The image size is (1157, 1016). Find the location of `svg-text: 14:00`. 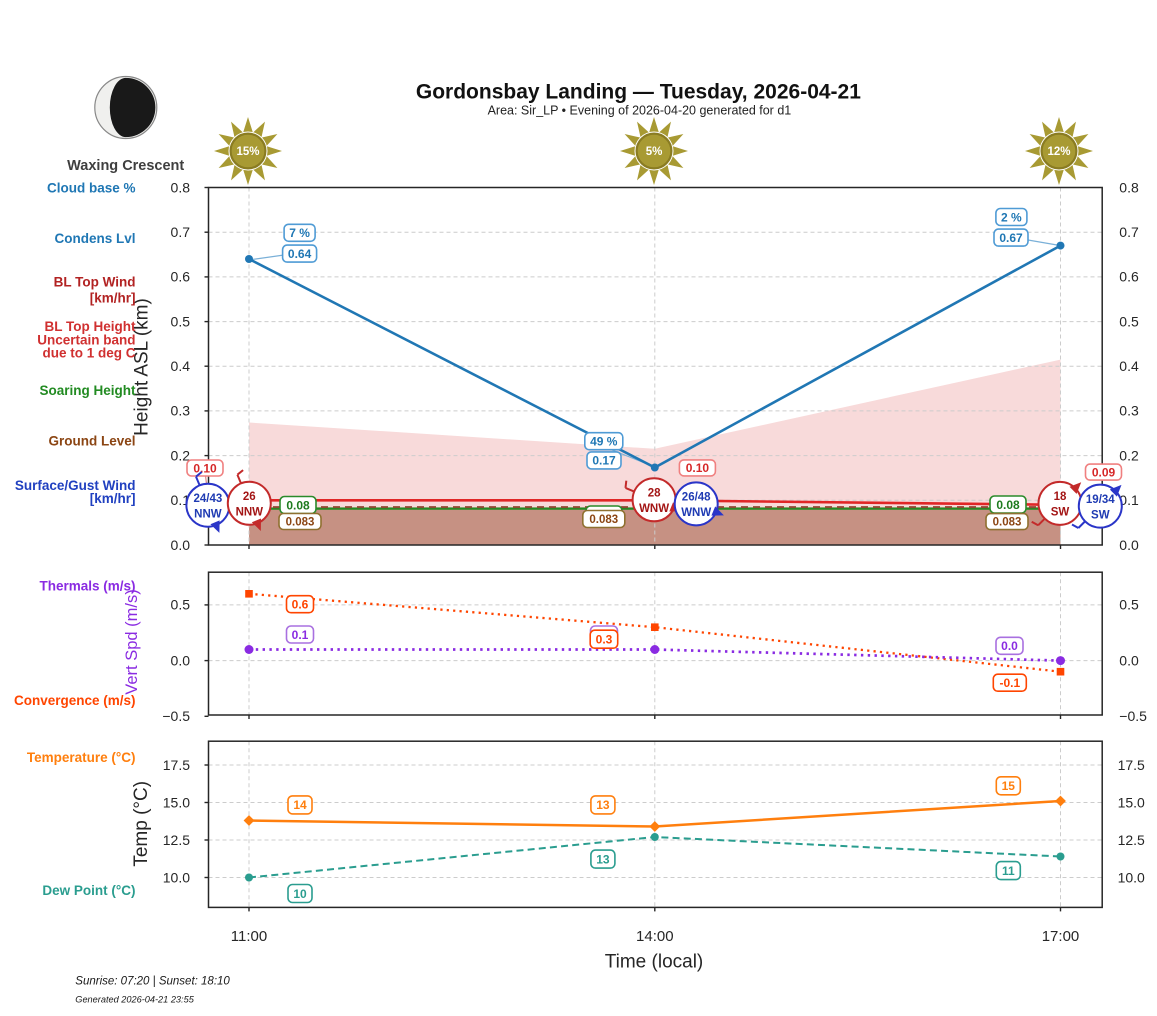

svg-text: 14:00 is located at coordinates (655, 936).